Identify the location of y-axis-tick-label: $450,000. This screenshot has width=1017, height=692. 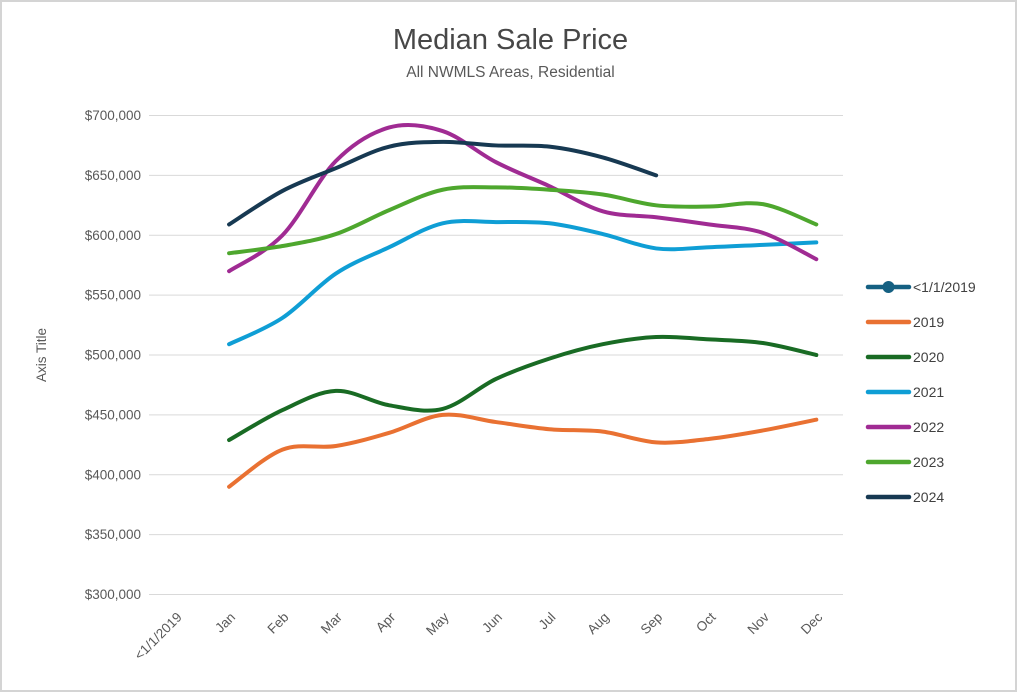
(113, 414).